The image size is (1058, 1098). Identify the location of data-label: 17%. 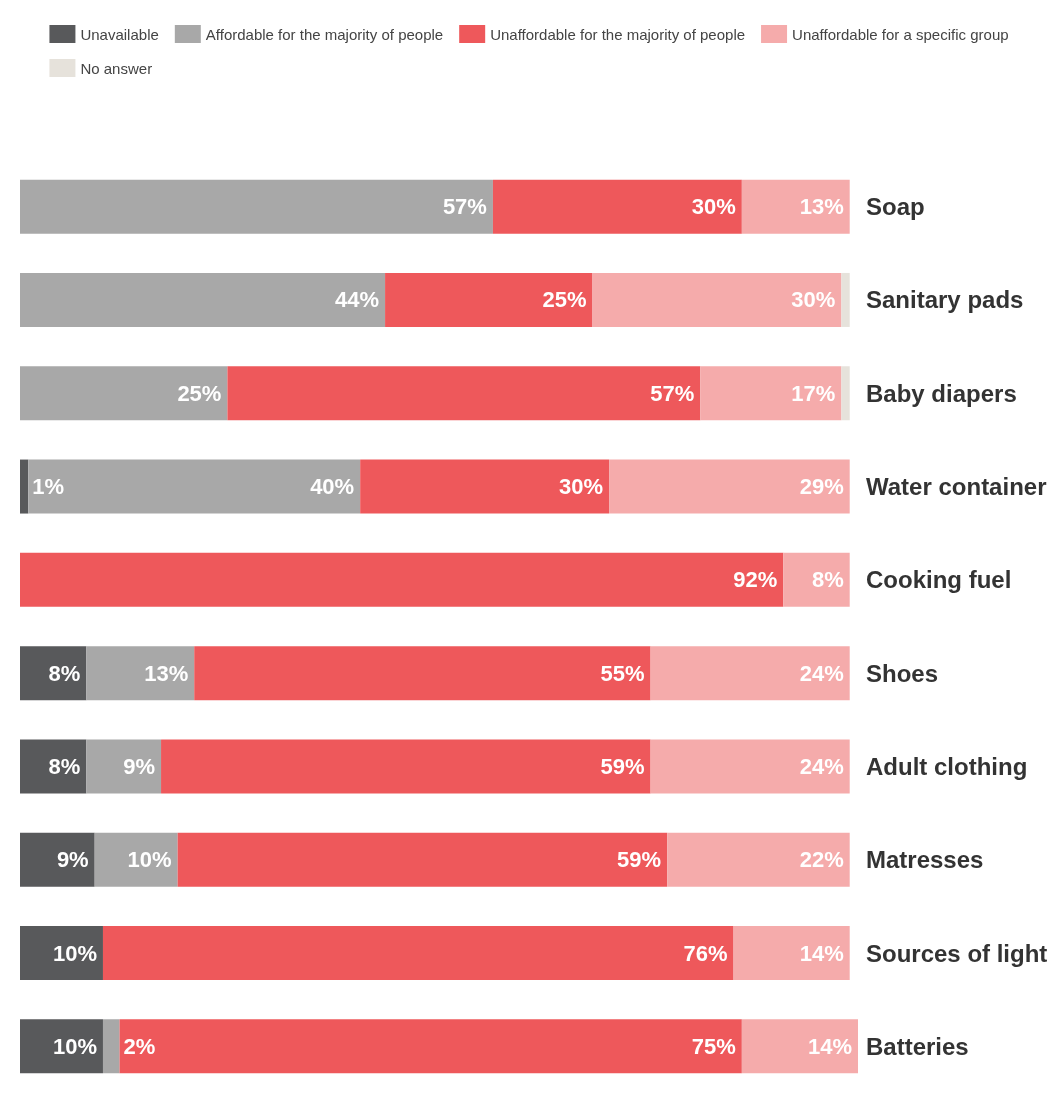
(813, 393).